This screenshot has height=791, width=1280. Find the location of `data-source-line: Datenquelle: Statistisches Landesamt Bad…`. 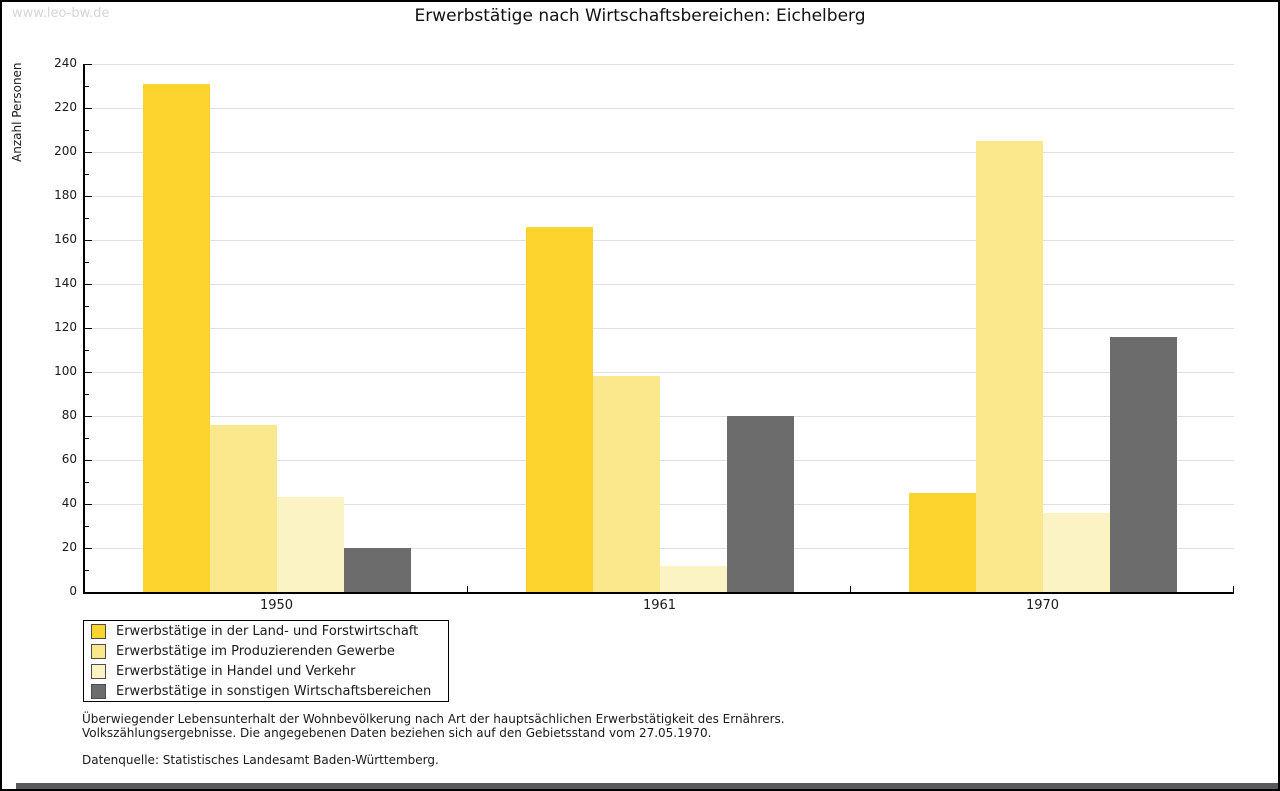

data-source-line: Datenquelle: Statistisches Landesamt Bad… is located at coordinates (260, 760).